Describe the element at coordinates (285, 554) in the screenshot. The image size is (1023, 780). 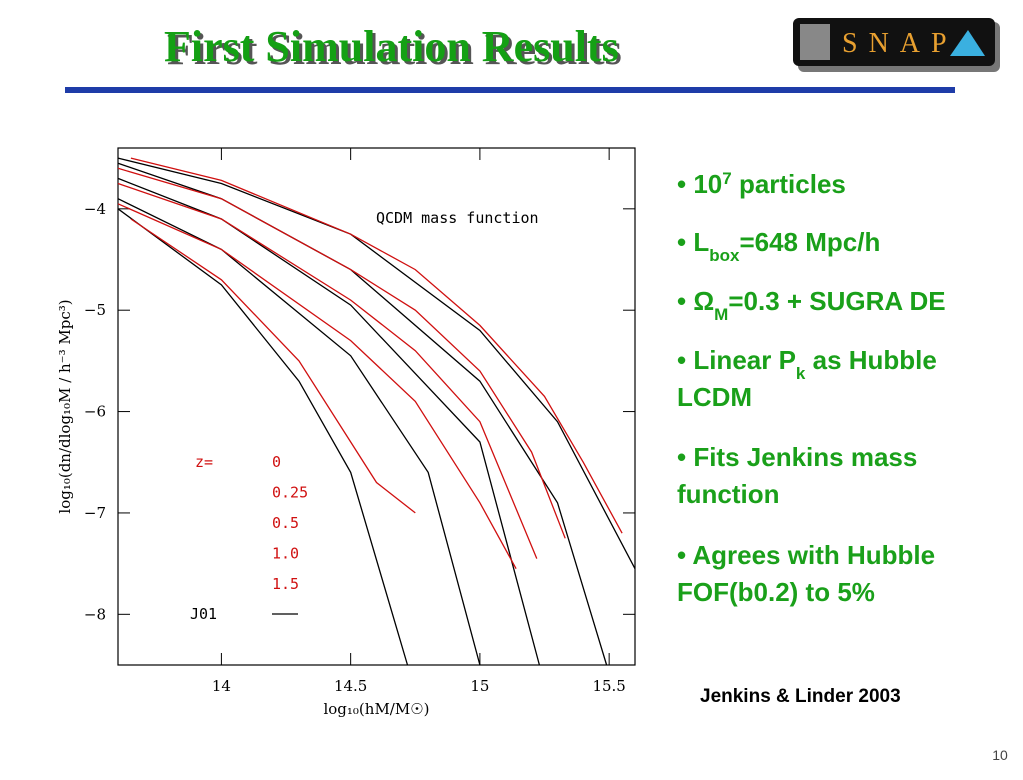
I see `legend-label: 1.0` at that location.